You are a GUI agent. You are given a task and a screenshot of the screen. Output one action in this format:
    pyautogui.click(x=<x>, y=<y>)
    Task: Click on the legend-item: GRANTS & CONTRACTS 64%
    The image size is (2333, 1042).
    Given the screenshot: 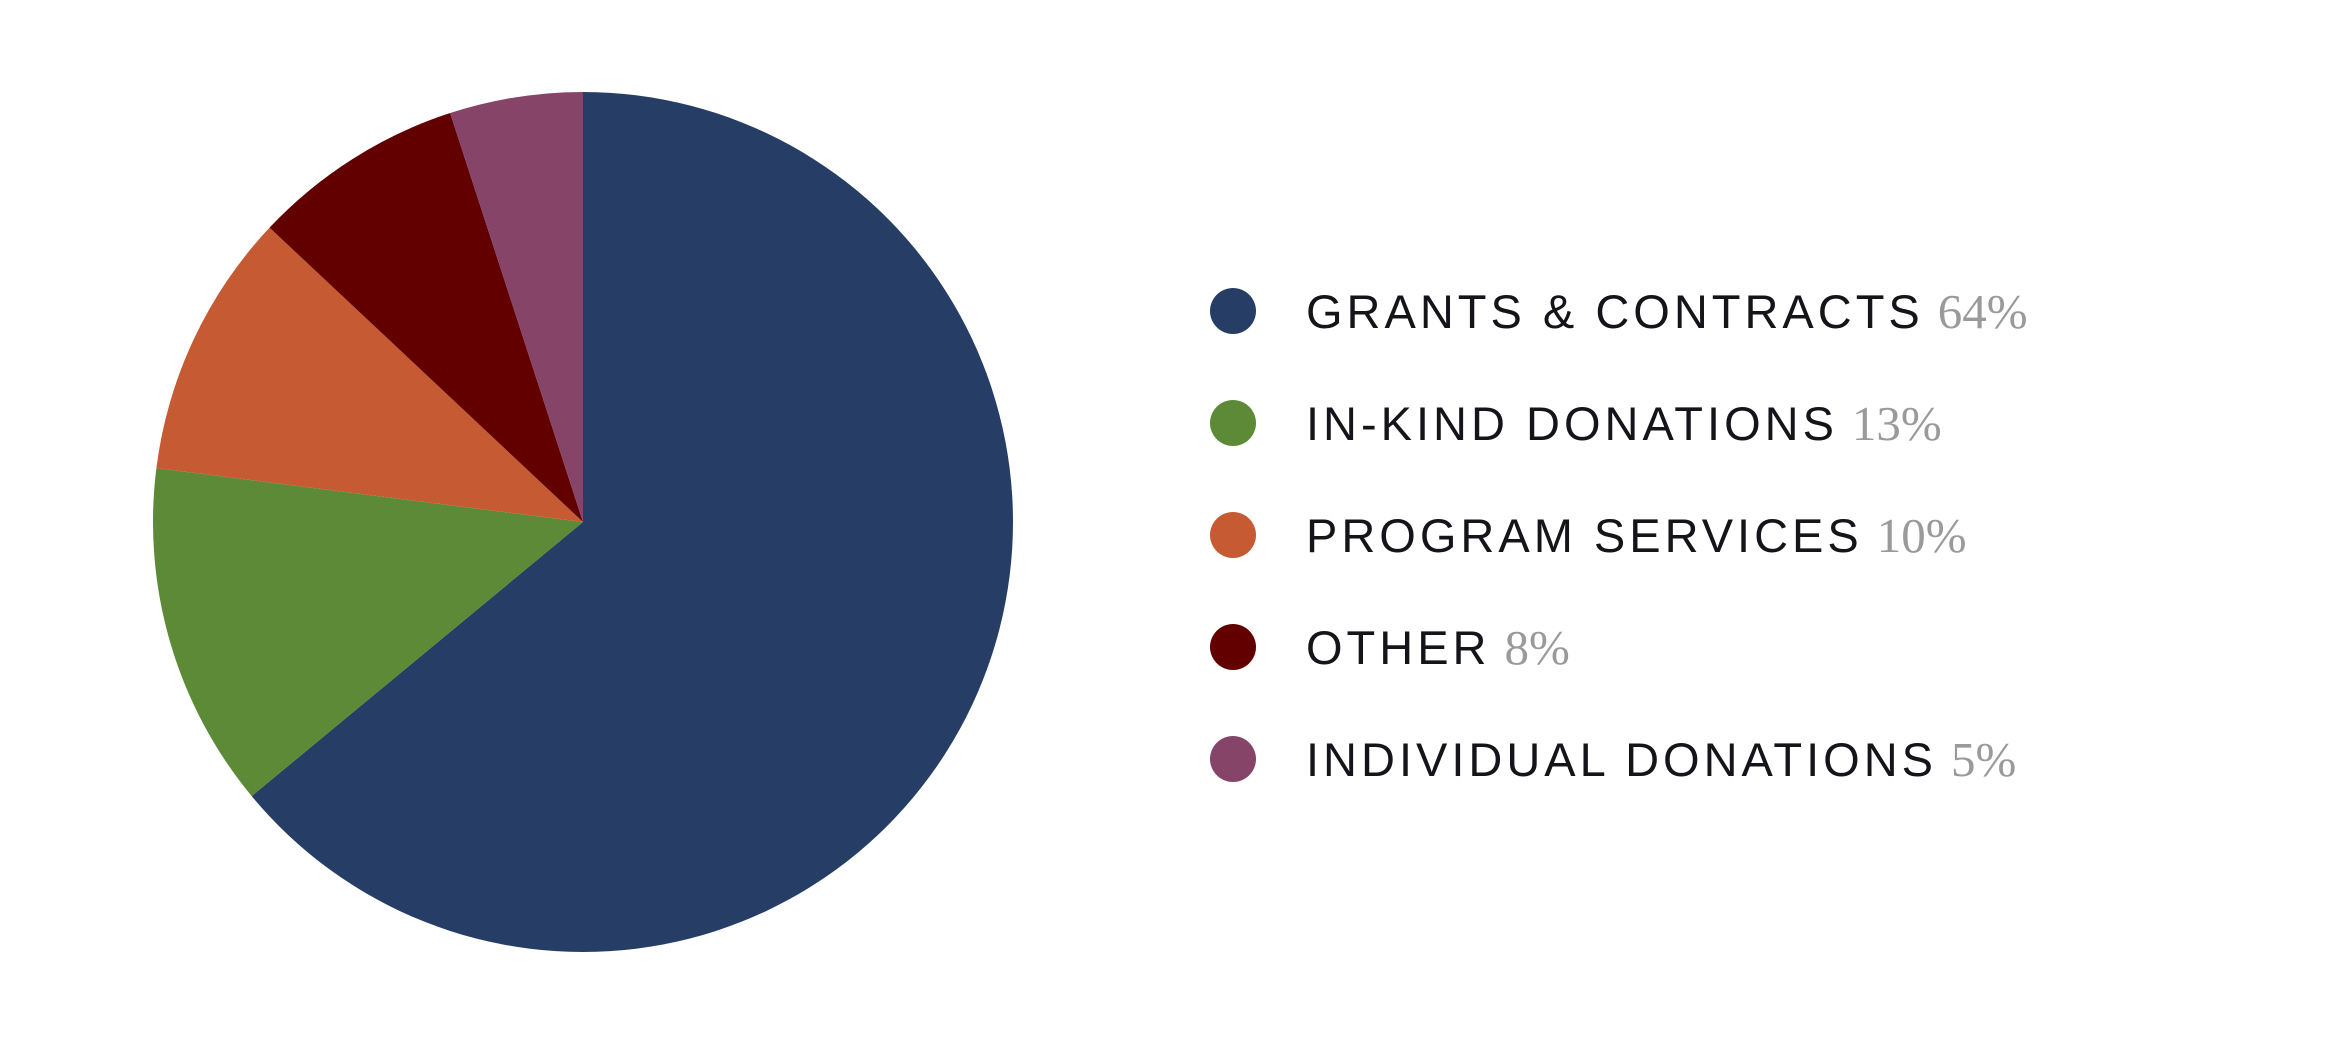 What is the action you would take?
    pyautogui.click(x=1710, y=311)
    